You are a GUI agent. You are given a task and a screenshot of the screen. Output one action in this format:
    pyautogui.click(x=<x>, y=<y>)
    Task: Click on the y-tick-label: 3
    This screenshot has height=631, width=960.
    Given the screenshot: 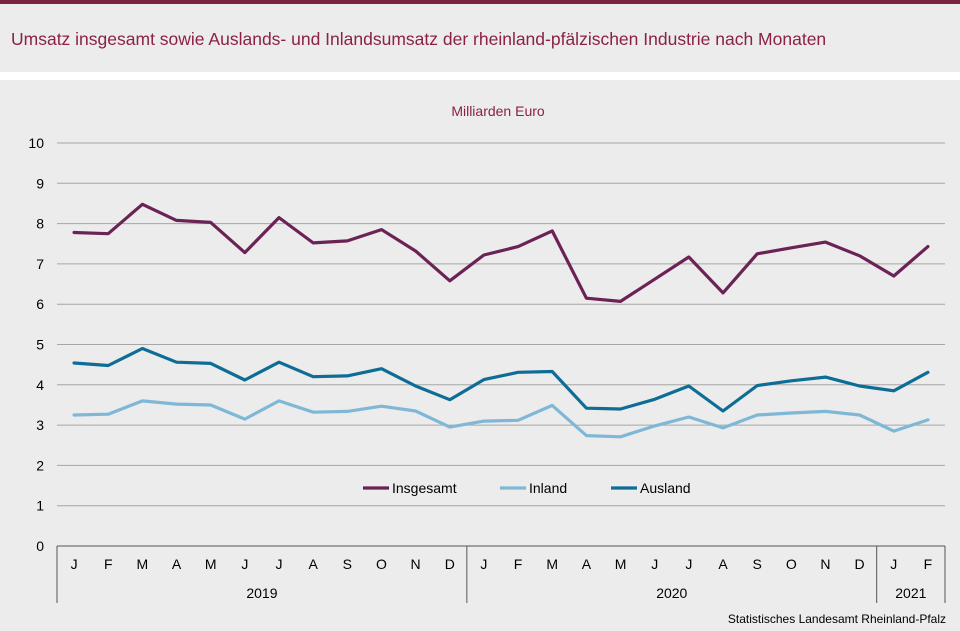 What is the action you would take?
    pyautogui.click(x=40, y=425)
    